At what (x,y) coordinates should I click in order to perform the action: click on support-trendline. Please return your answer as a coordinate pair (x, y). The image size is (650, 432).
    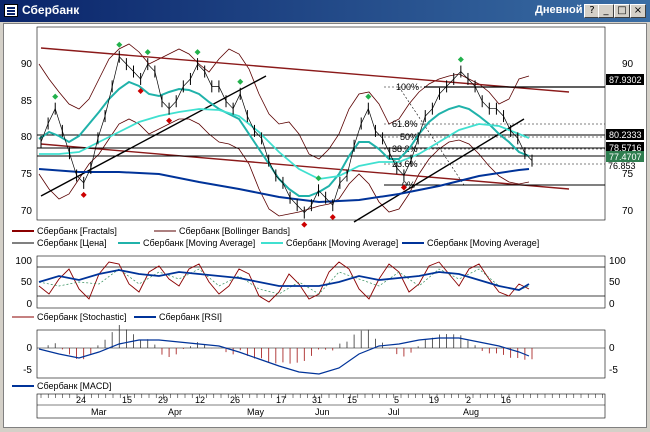
    Looking at the image, I should click on (305, 166).